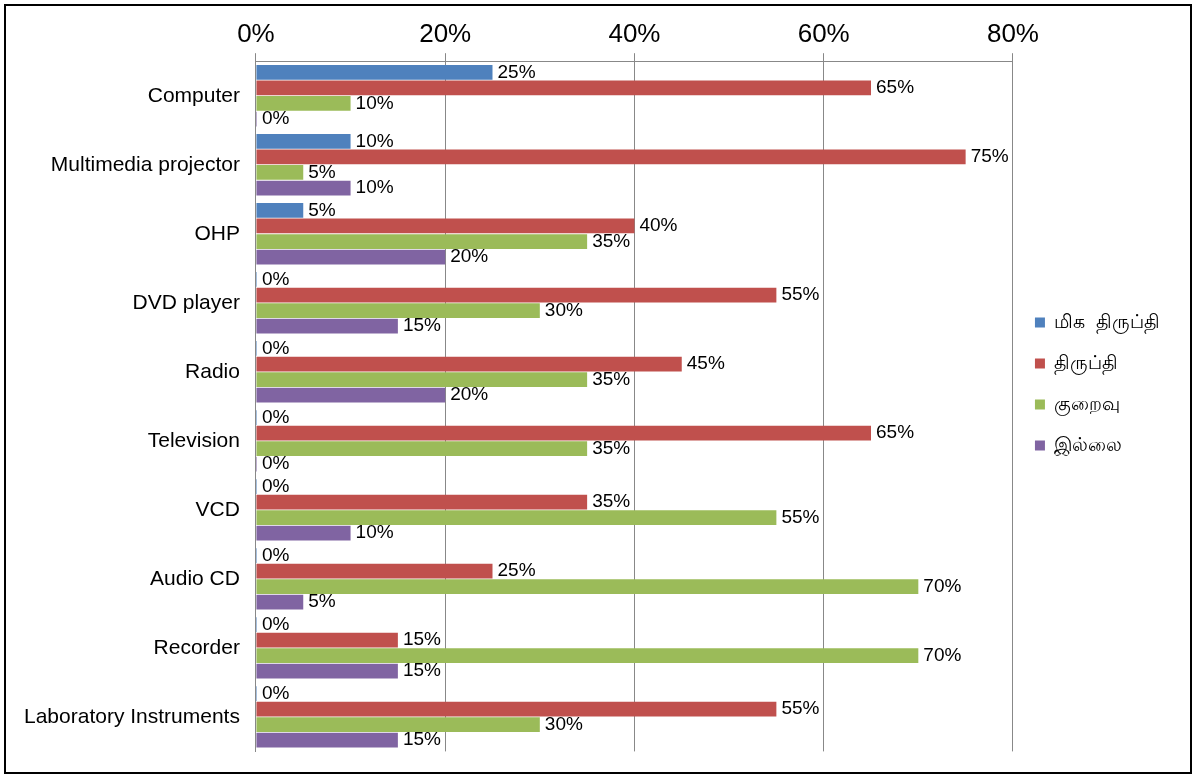 Image resolution: width=1196 pixels, height=778 pixels. Describe the element at coordinates (989, 156) in the screenshot. I see `data-label: 75%` at that location.